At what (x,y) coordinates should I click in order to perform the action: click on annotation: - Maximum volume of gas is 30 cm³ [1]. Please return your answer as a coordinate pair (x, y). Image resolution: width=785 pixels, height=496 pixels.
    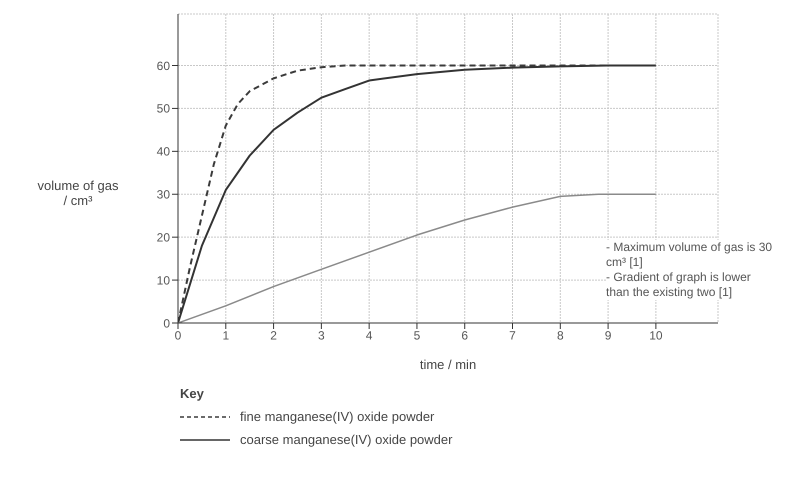
    Looking at the image, I should click on (690, 255).